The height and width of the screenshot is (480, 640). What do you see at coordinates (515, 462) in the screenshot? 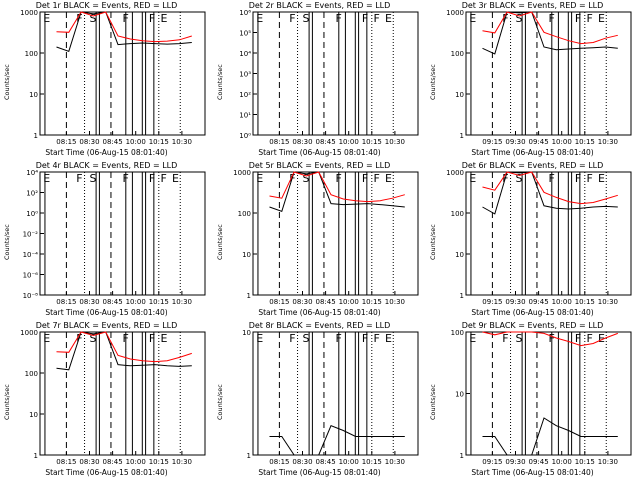
I see `x-tick-label: 09:30` at bounding box center [515, 462].